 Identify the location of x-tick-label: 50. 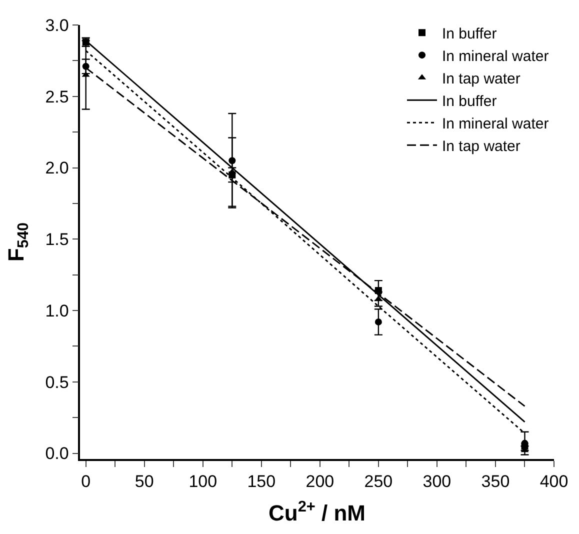
(144, 482).